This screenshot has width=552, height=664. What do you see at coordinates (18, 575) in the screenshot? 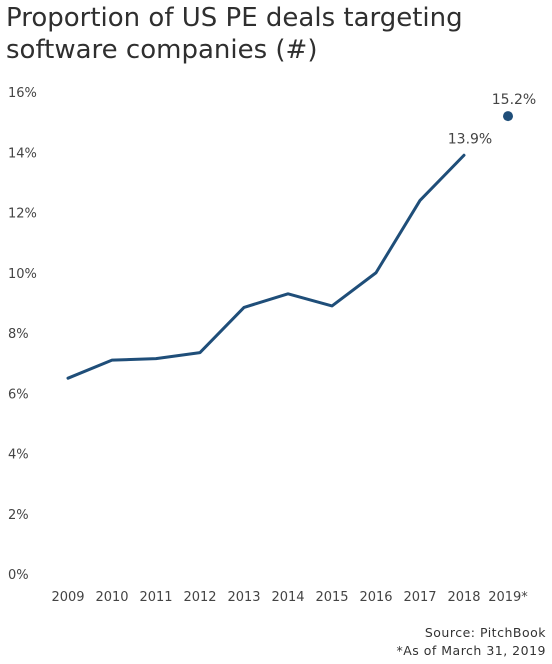
I see `y-tick-label: 0%` at bounding box center [18, 575].